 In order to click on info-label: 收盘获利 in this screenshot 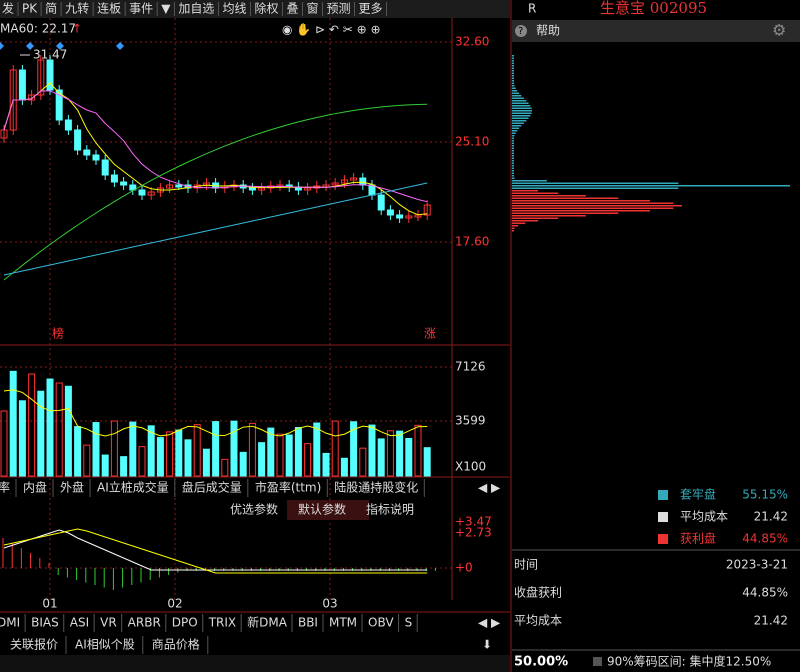, I will do `click(538, 592)`.